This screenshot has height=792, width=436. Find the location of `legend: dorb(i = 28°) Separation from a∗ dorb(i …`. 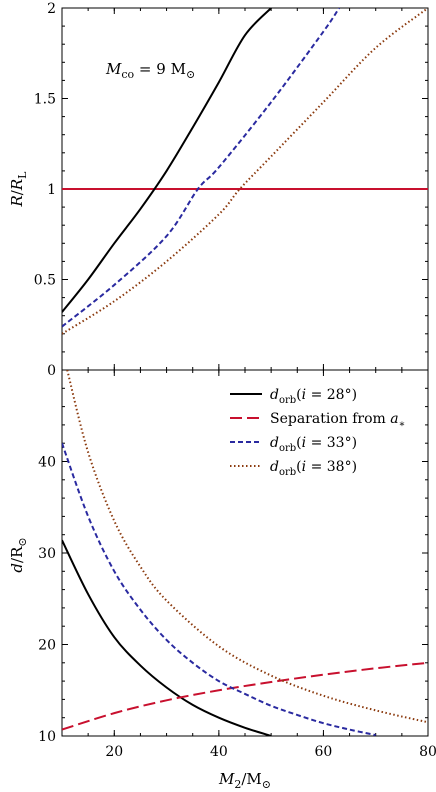

legend: dorb(i = 28°) Separation from a∗ dorb(i … is located at coordinates (317, 432).